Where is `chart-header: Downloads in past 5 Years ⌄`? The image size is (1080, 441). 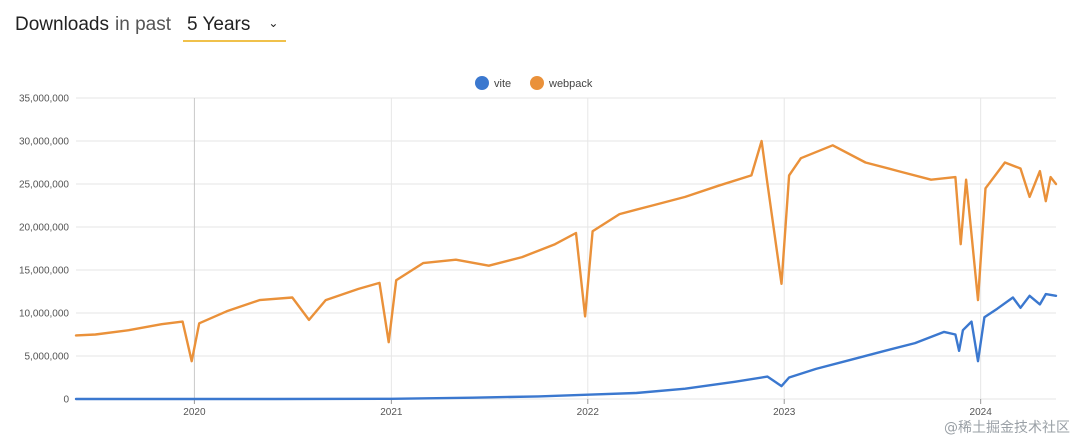 chart-header: Downloads in past 5 Years ⌄ is located at coordinates (151, 29).